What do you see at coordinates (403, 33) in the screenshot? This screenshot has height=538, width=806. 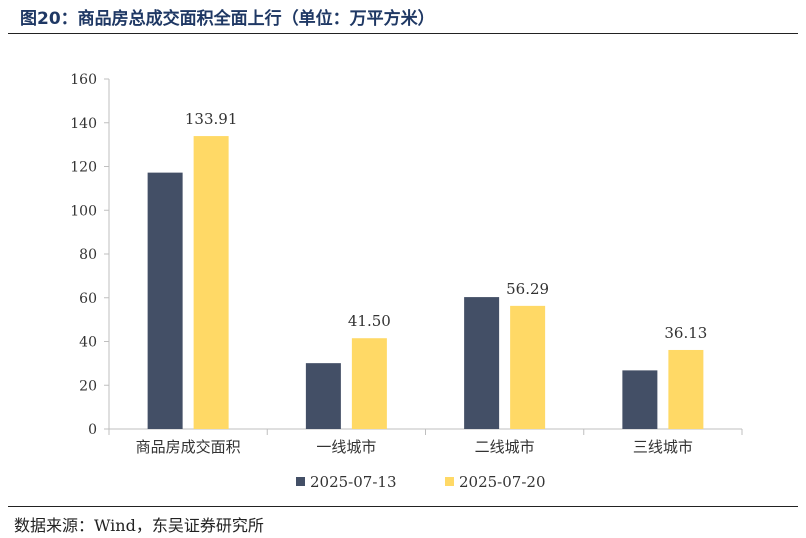 I see `title-divider` at bounding box center [403, 33].